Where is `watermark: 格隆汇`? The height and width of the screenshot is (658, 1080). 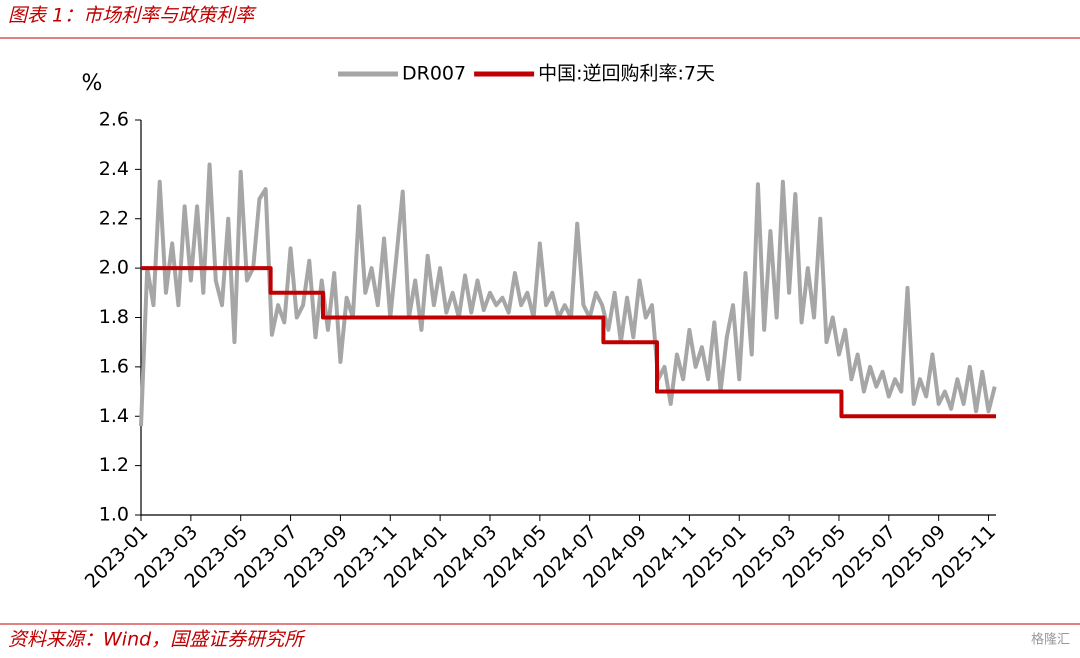 watermark: 格隆汇 is located at coordinates (1050, 640).